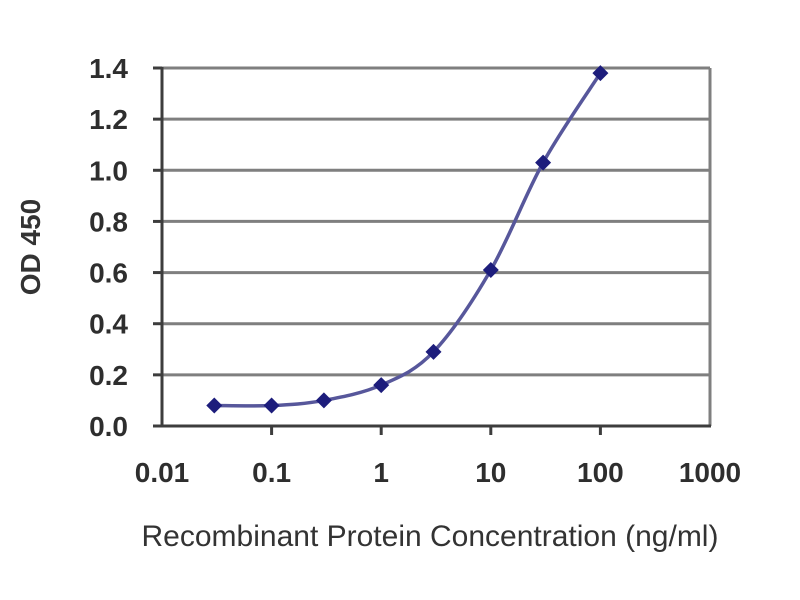  Describe the element at coordinates (381, 472) in the screenshot. I see `x-tick-label: 1` at that location.